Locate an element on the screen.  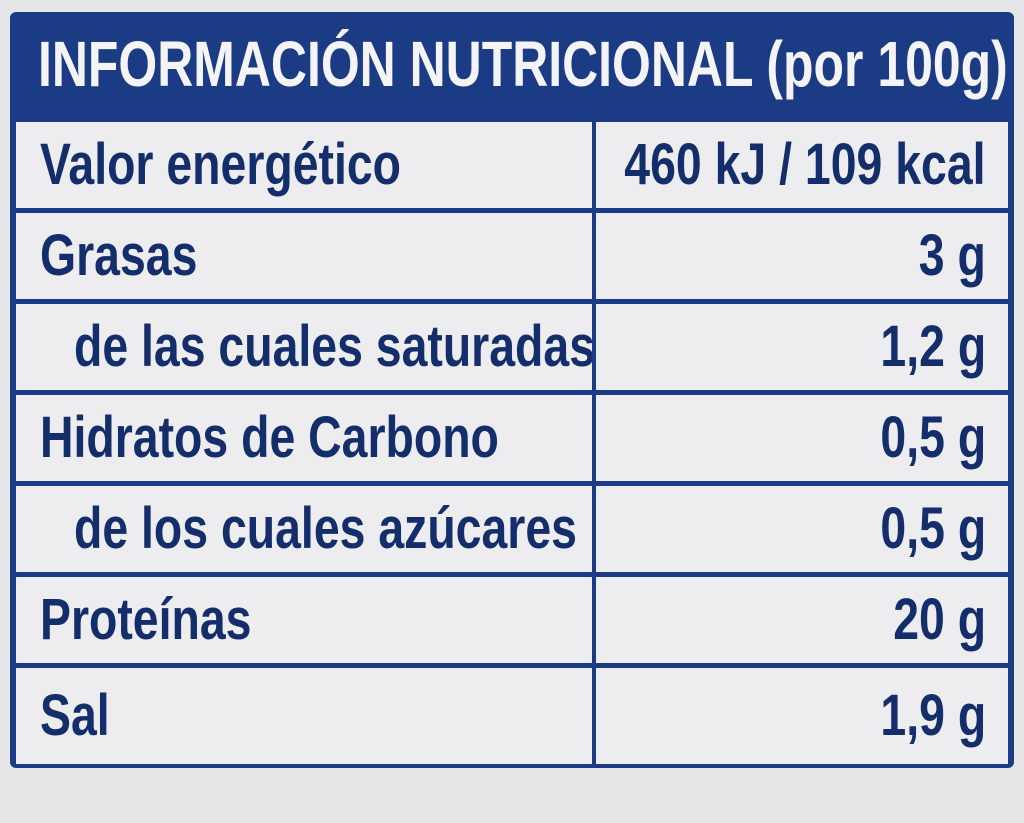
nutrient-cell: de los cuales azúcares is located at coordinates (304, 529).